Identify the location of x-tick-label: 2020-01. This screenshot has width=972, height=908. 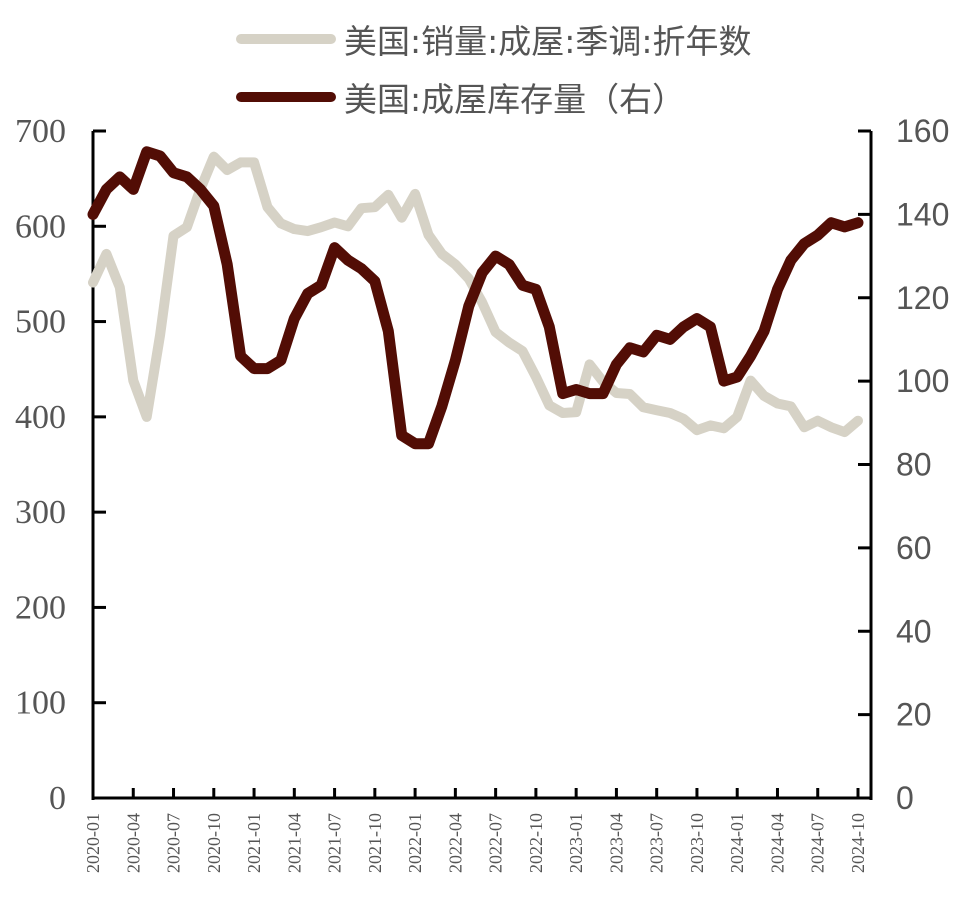
(93, 843).